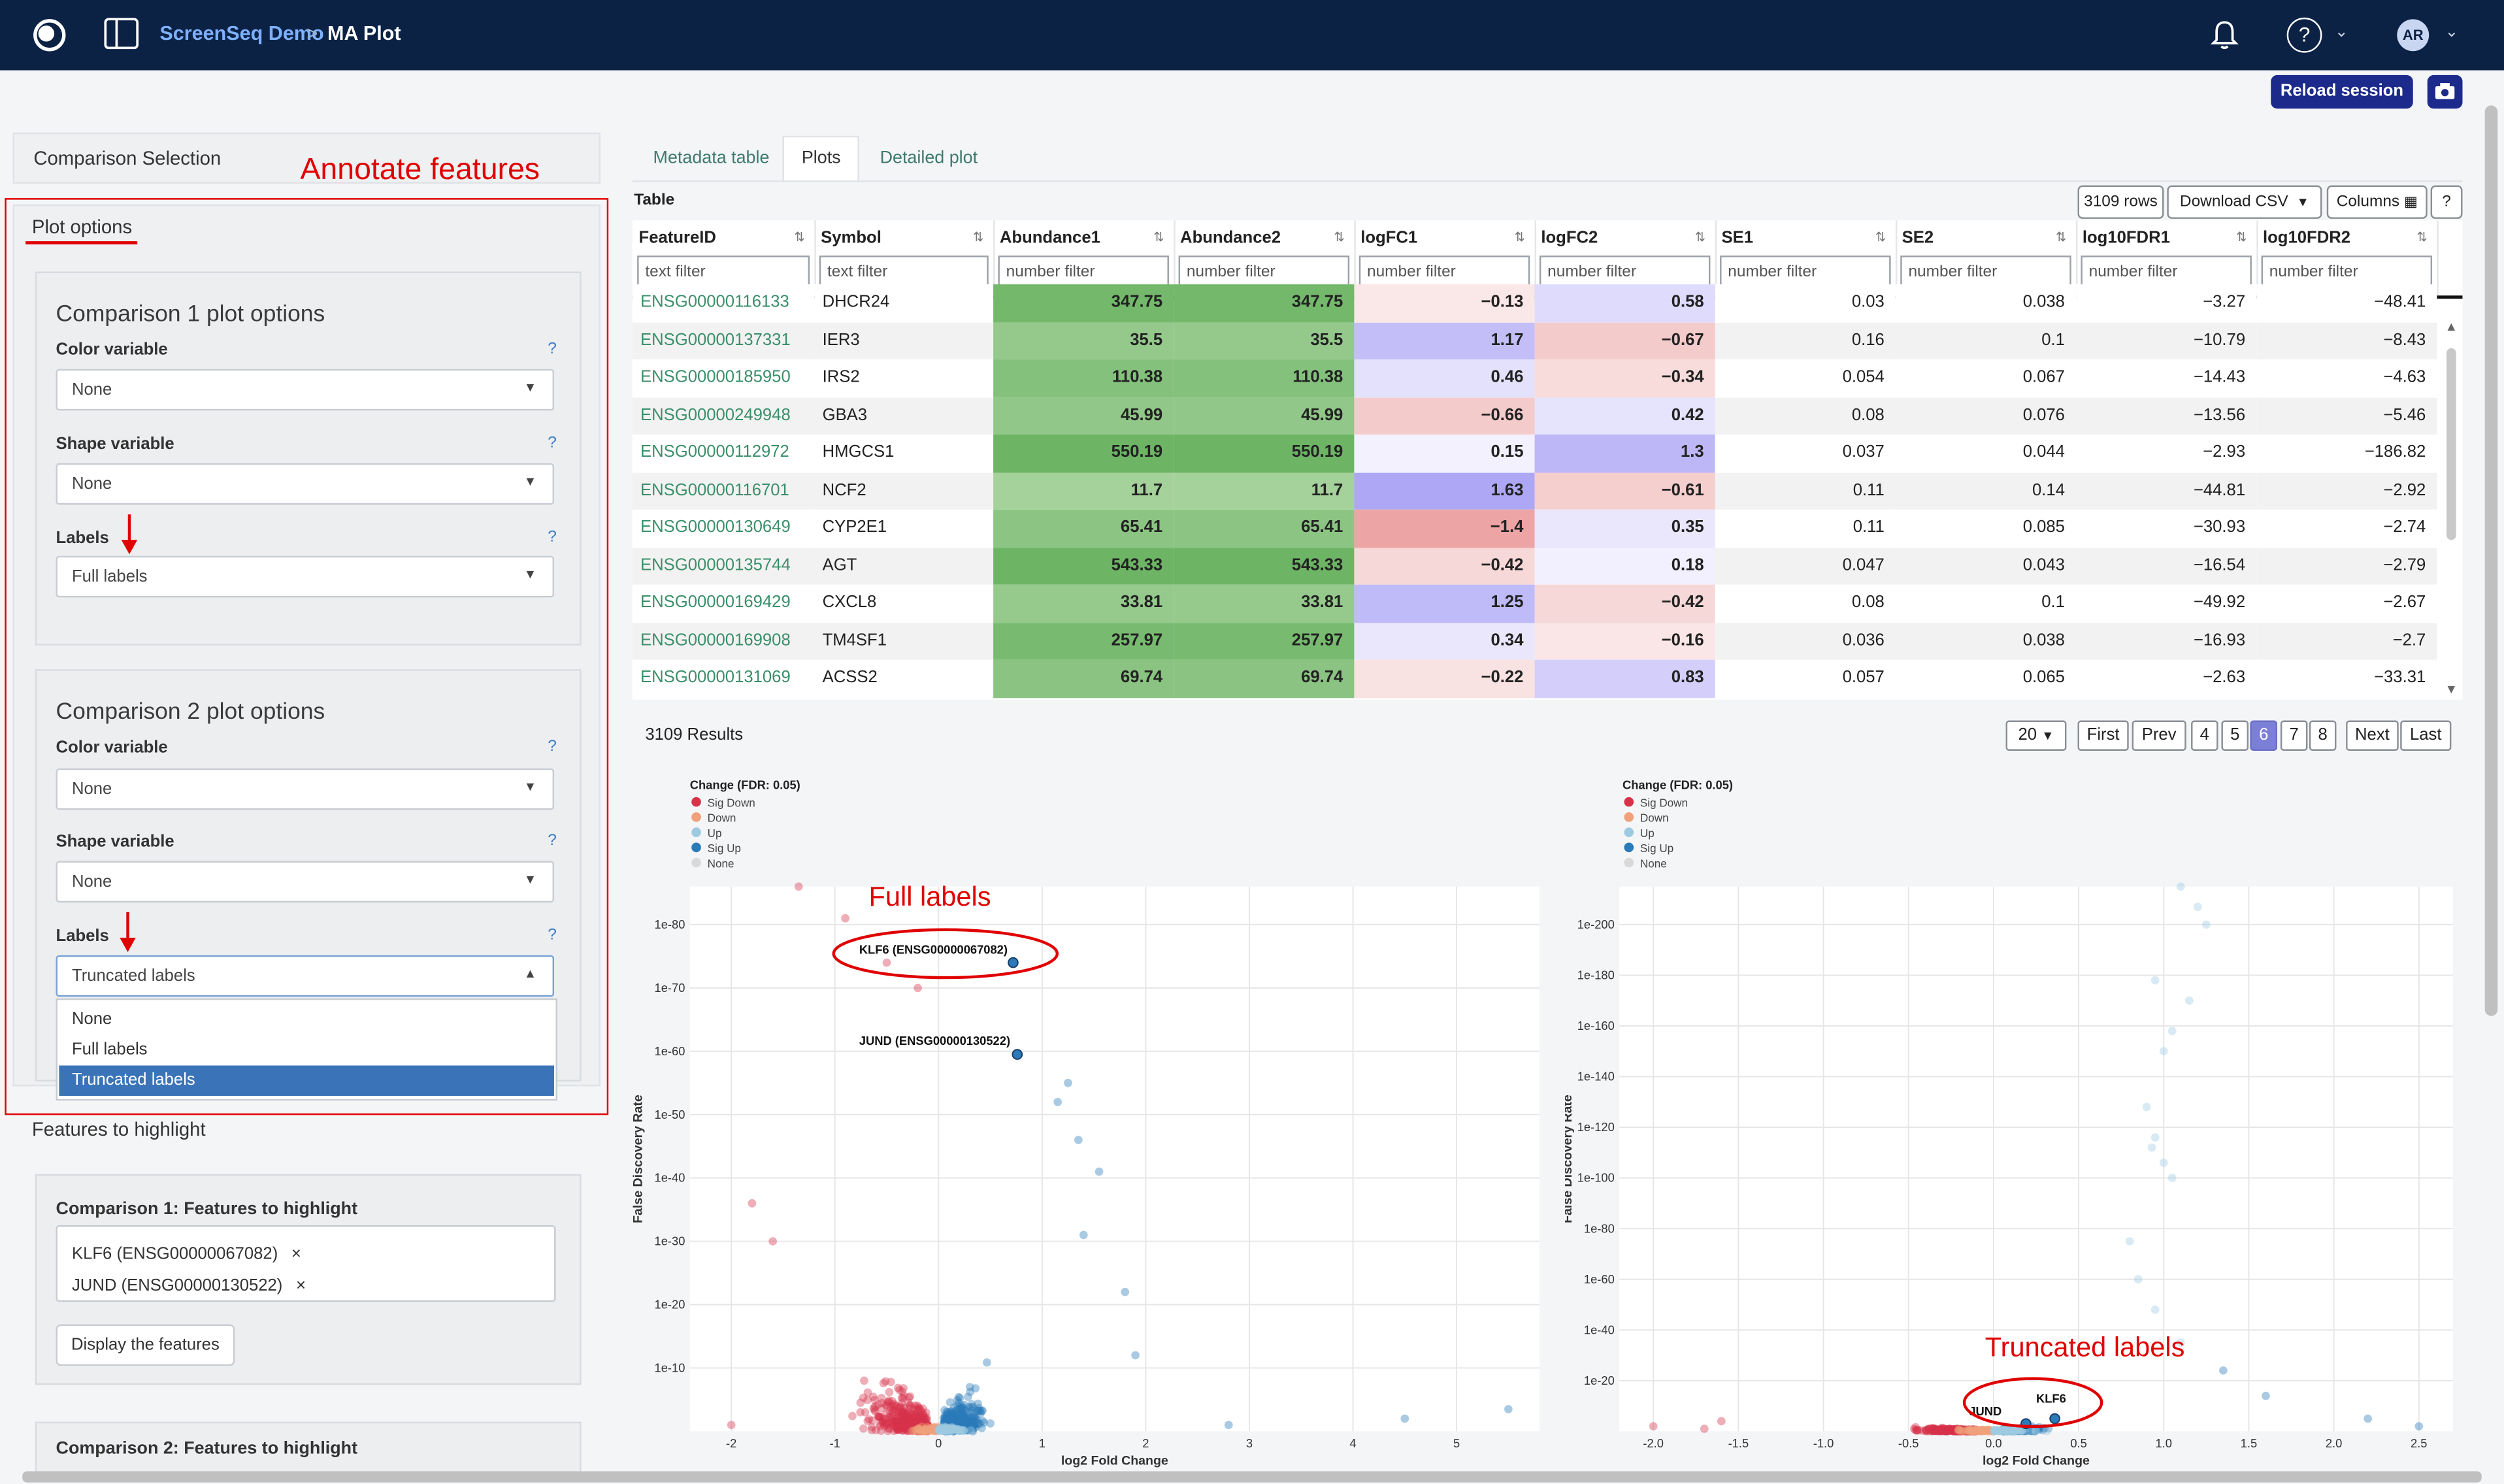 This screenshot has height=1484, width=2504. Describe the element at coordinates (731, 803) in the screenshot. I see `legend-item-label: Sig Down` at that location.